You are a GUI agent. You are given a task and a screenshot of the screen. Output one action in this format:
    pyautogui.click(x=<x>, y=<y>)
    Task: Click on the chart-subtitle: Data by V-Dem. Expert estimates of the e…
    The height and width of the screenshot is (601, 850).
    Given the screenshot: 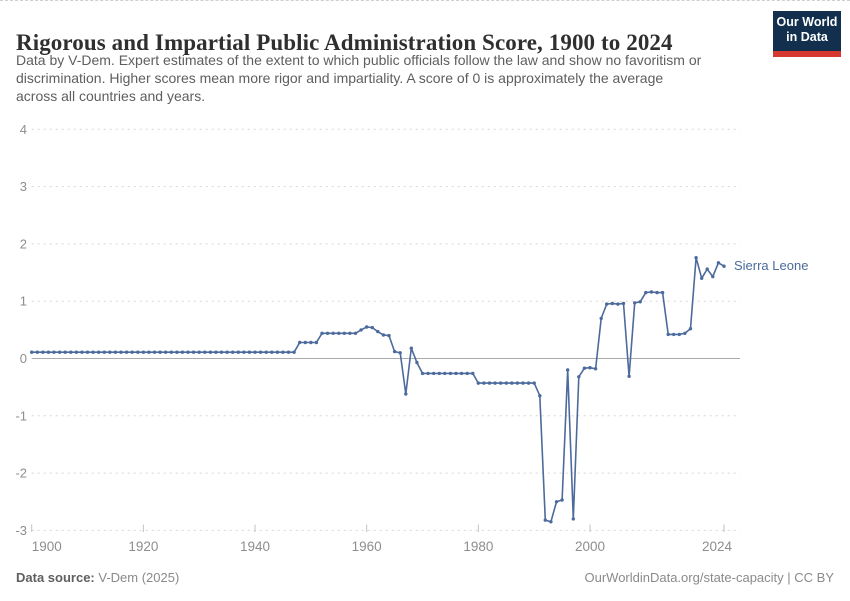 What is the action you would take?
    pyautogui.click(x=396, y=78)
    